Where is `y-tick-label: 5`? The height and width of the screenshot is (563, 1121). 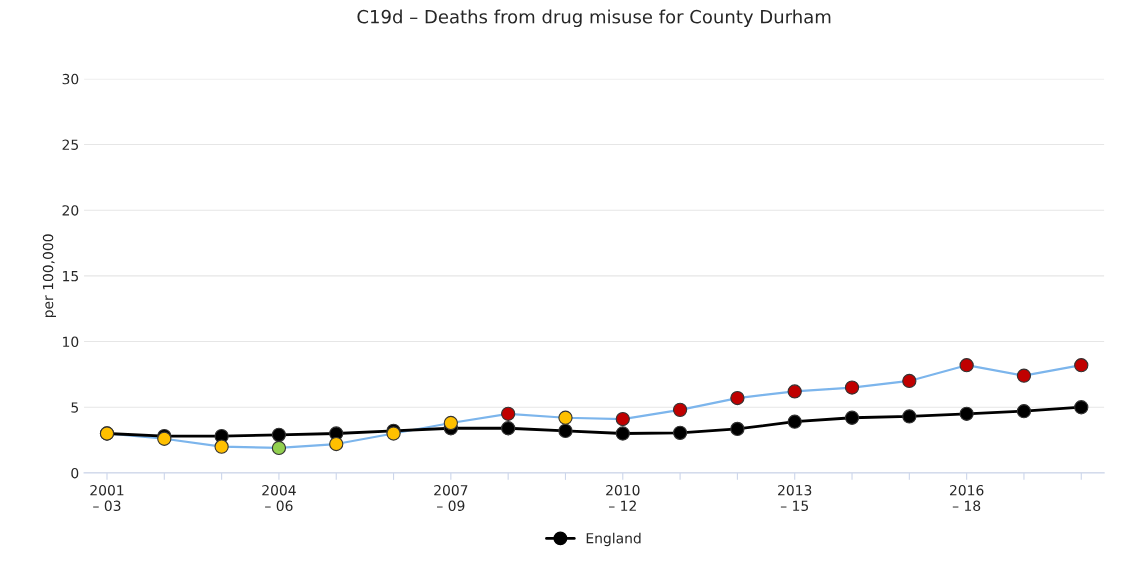 y-tick-label: 5 is located at coordinates (74, 407).